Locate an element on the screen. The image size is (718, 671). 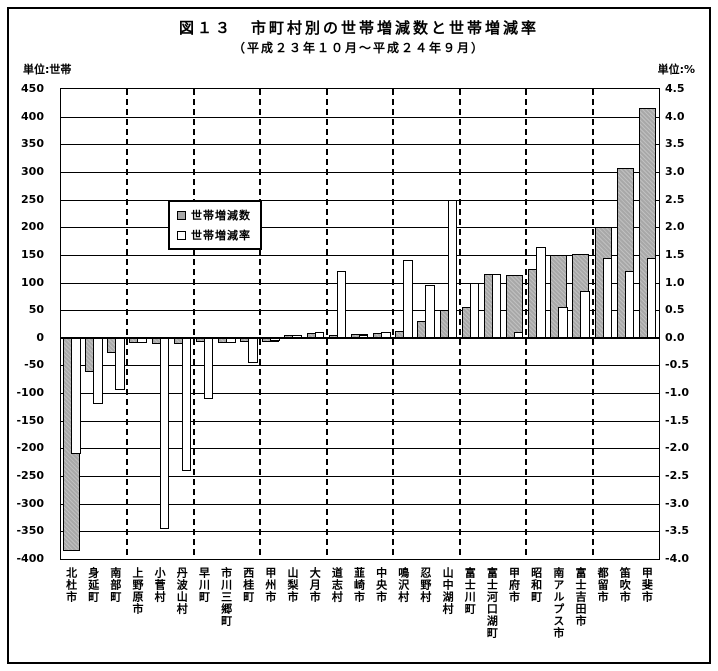
bar-rate-大月市 is located at coordinates (319, 335).